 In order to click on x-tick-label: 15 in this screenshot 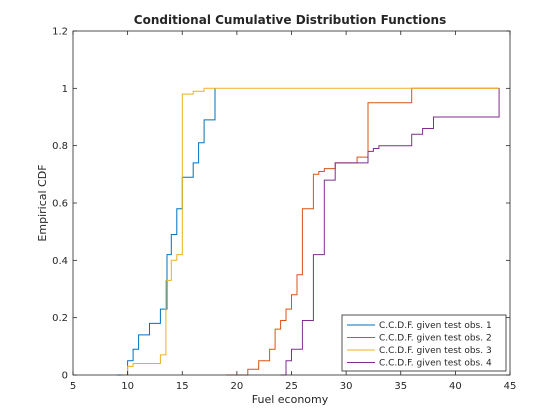, I will do `click(182, 386)`.